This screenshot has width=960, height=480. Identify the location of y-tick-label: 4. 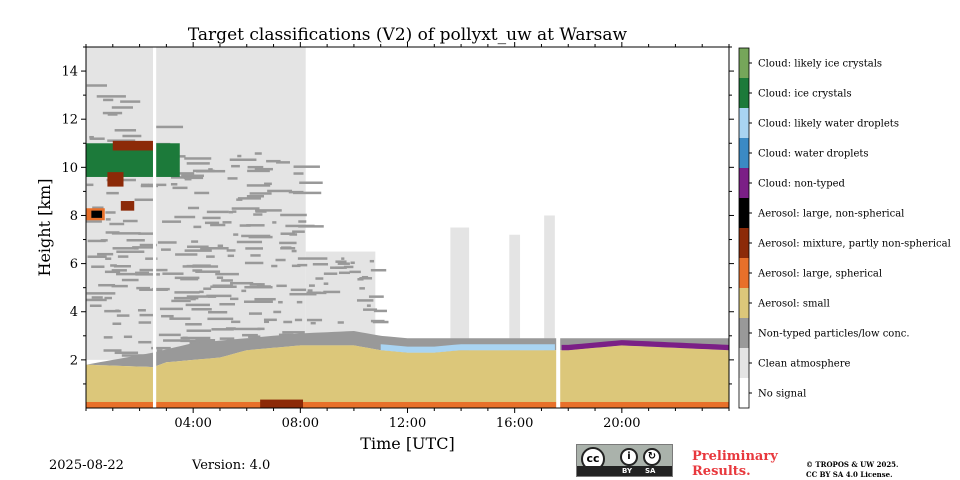
(74, 312).